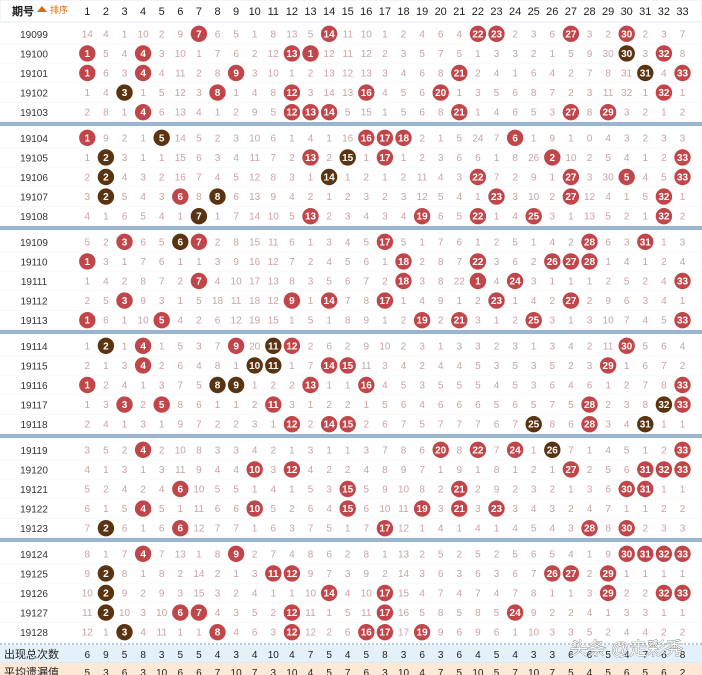 The image size is (702, 675). What do you see at coordinates (42, 9) in the screenshot?
I see `sort-arrow-icon` at bounding box center [42, 9].